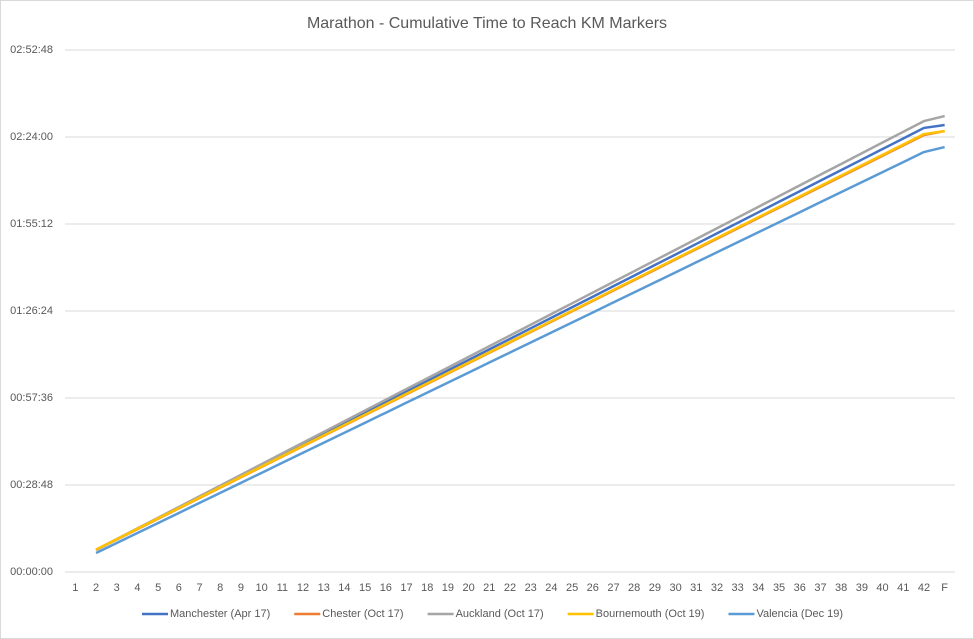 The image size is (974, 639). What do you see at coordinates (427, 588) in the screenshot?
I see `x-tick-label: 18` at bounding box center [427, 588].